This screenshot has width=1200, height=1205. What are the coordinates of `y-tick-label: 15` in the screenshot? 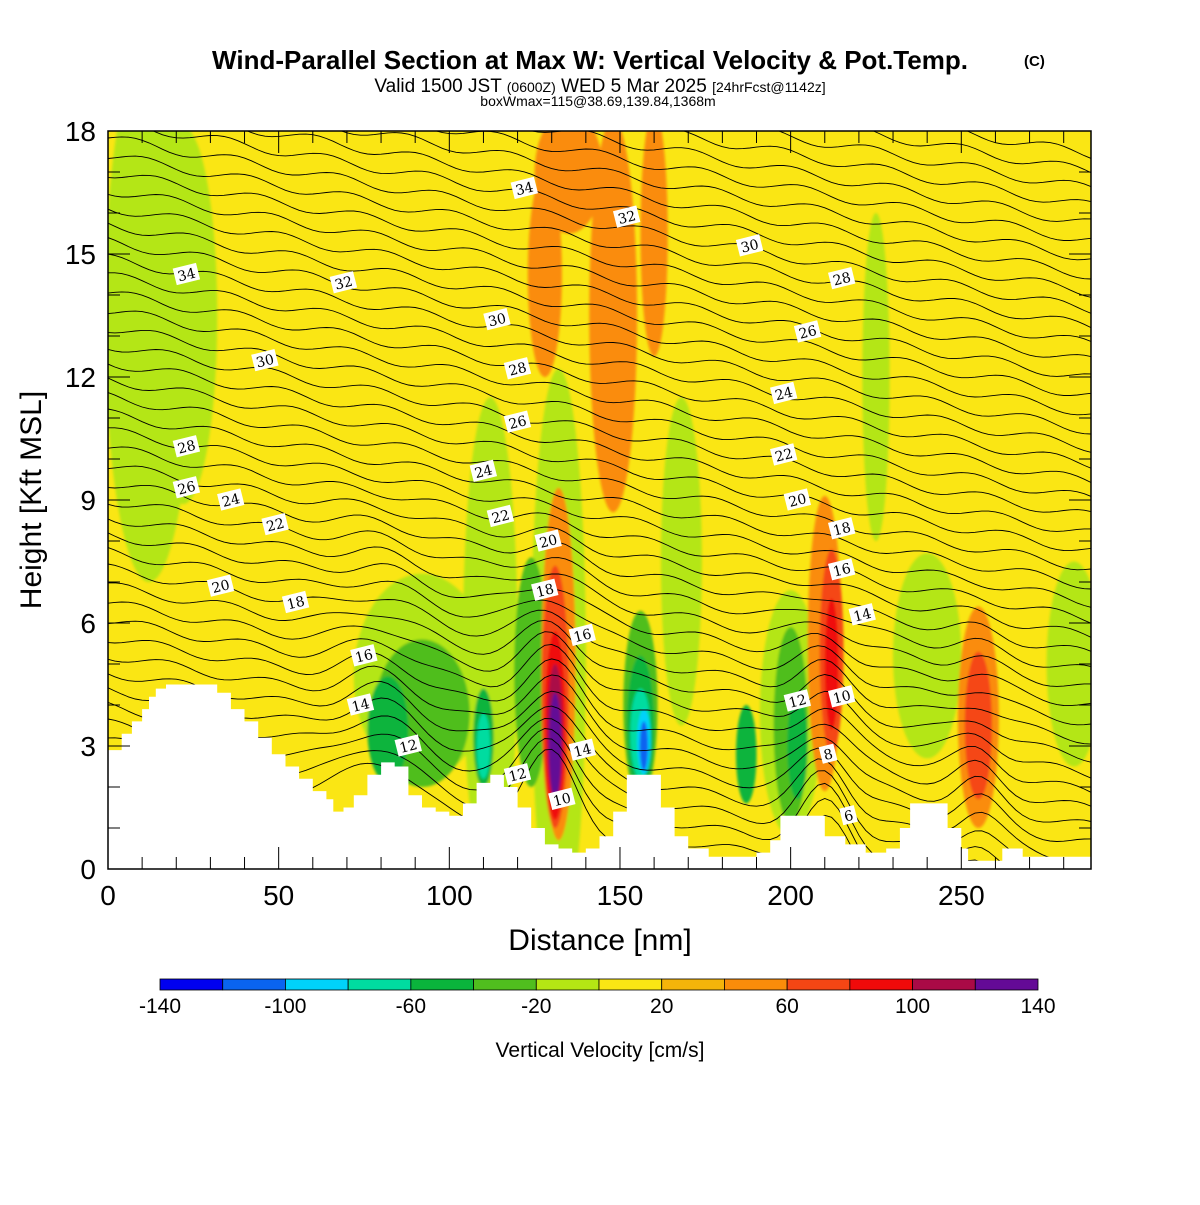 It's located at (80, 254).